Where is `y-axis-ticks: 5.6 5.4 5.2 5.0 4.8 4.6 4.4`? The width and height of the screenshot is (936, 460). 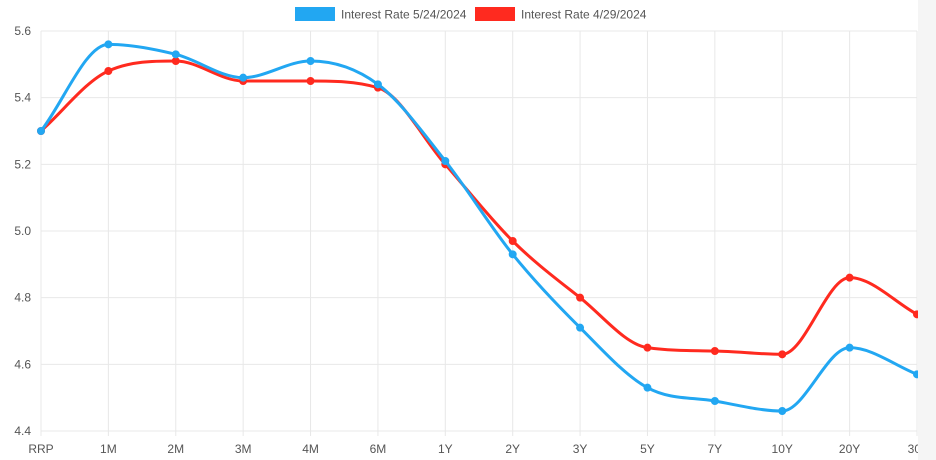
y-axis-ticks: 5.6 5.4 5.2 5.0 4.8 4.6 4.4 is located at coordinates (22, 231).